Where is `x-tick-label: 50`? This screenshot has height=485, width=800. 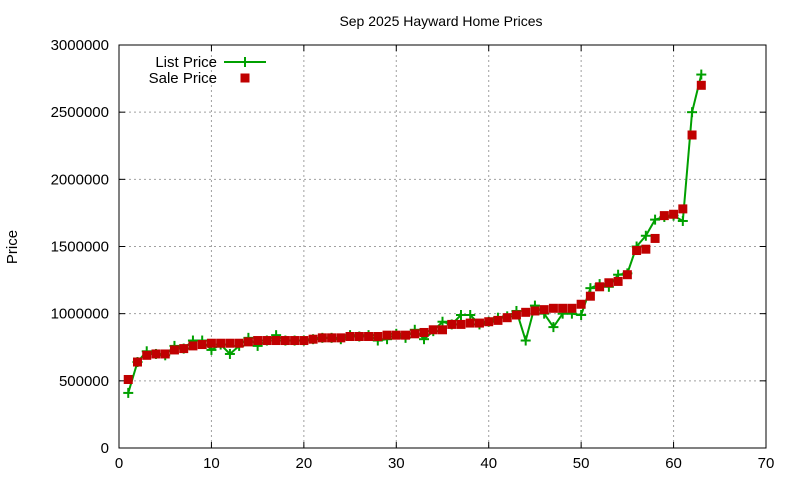 x-tick-label: 50 is located at coordinates (581, 463).